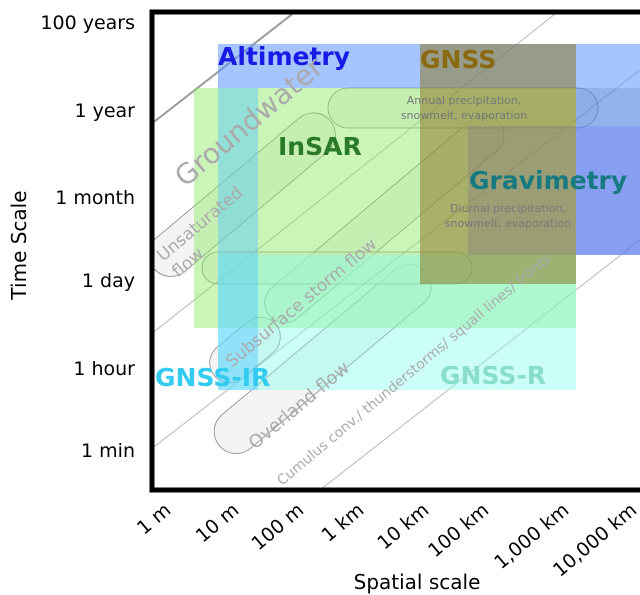 The width and height of the screenshot is (640, 595). I want to click on region-label: GNSS, so click(458, 59).